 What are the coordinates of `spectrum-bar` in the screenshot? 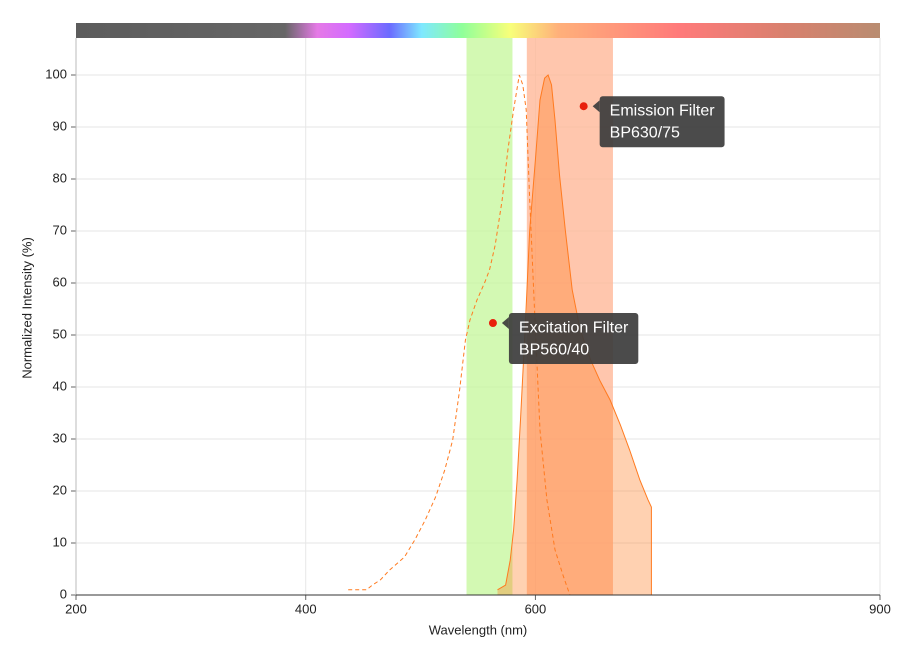 It's located at (478, 30).